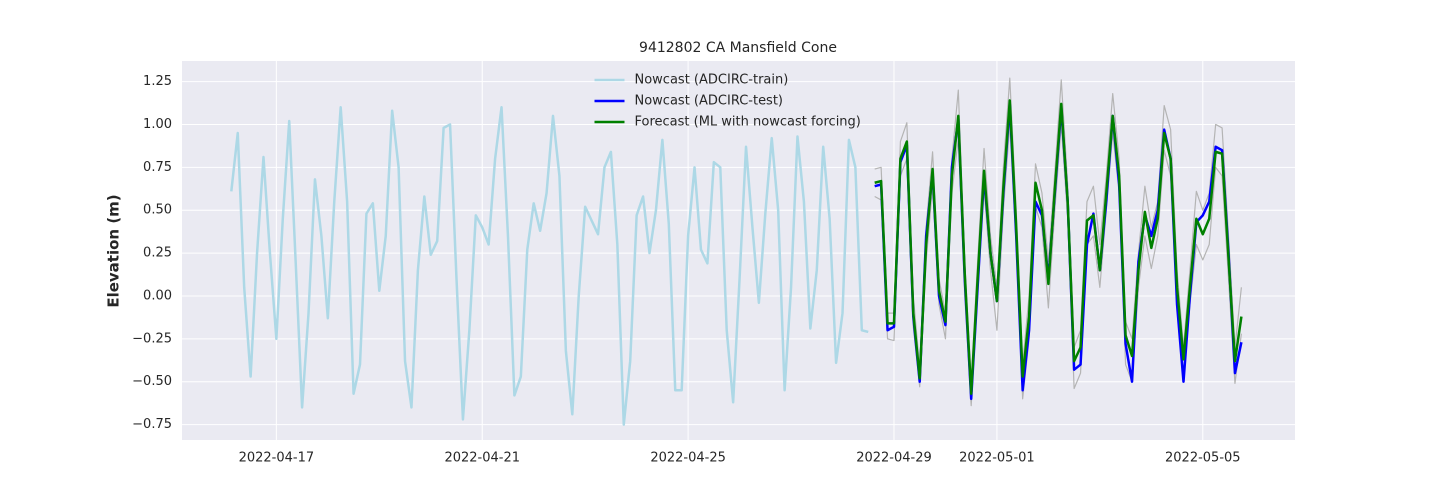  Describe the element at coordinates (157, 81) in the screenshot. I see `y-tick-label: 1.25` at that location.